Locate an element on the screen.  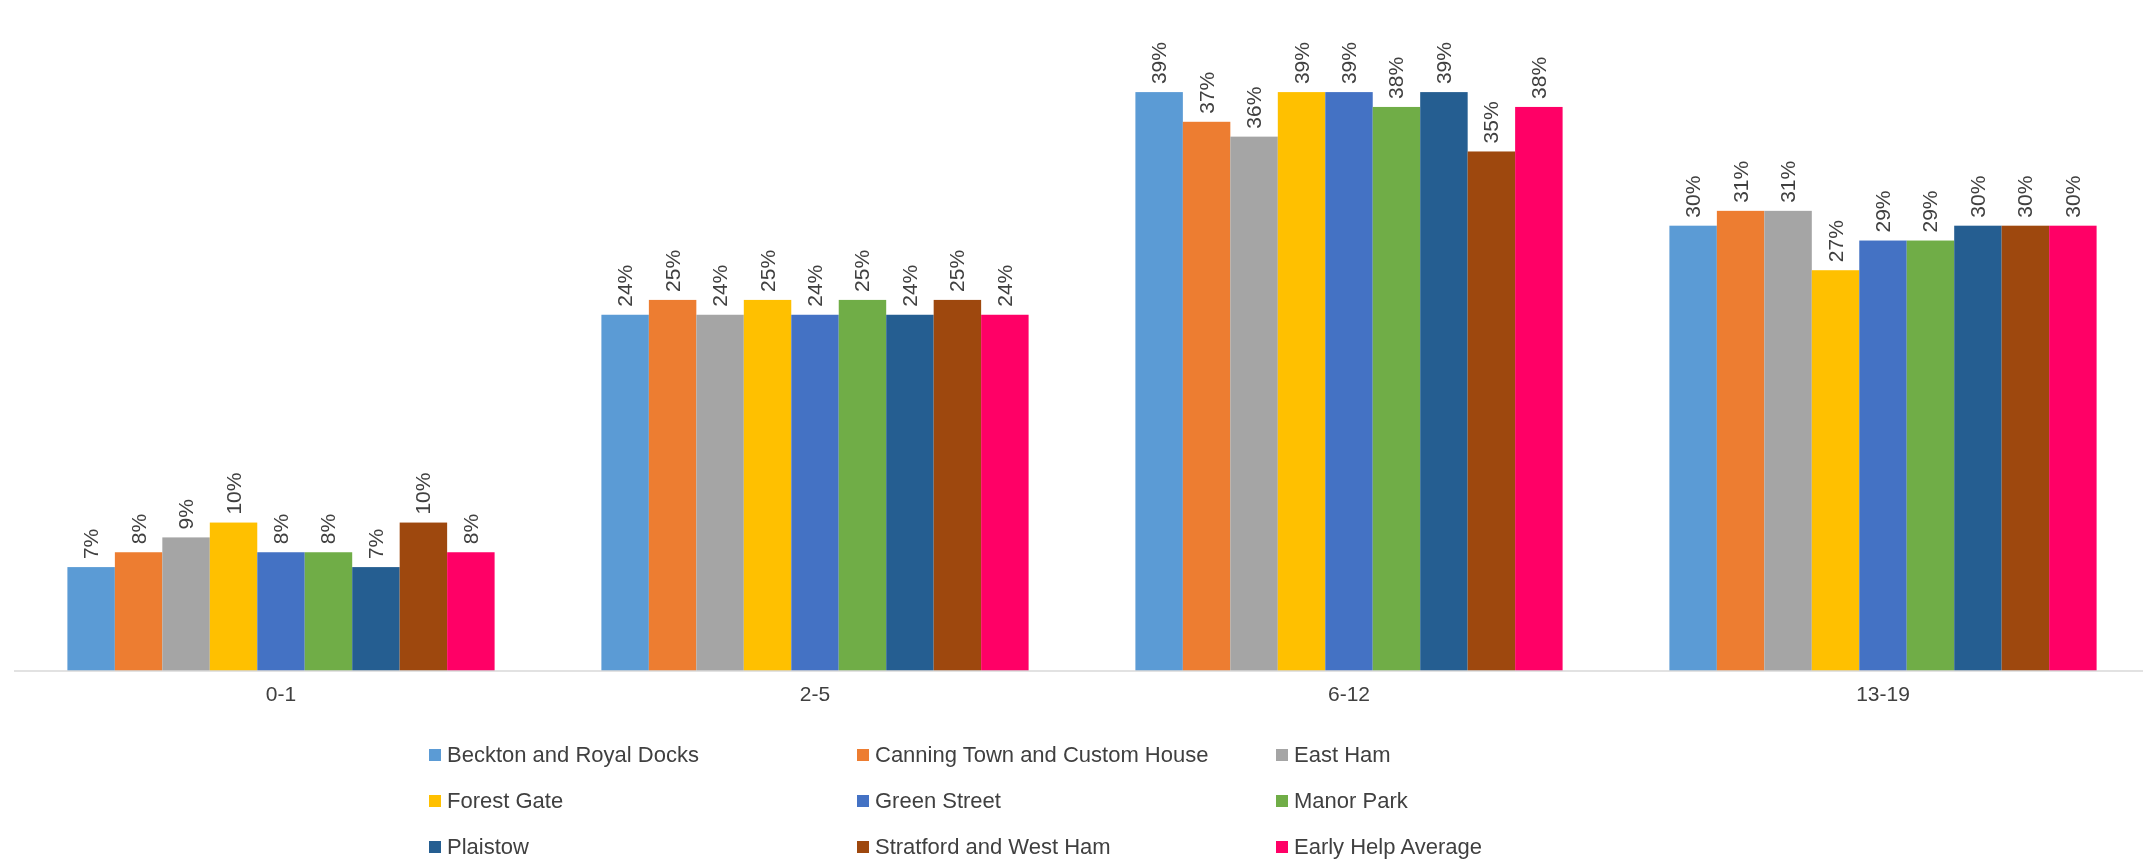
legend-label: East Ham is located at coordinates (1342, 754).